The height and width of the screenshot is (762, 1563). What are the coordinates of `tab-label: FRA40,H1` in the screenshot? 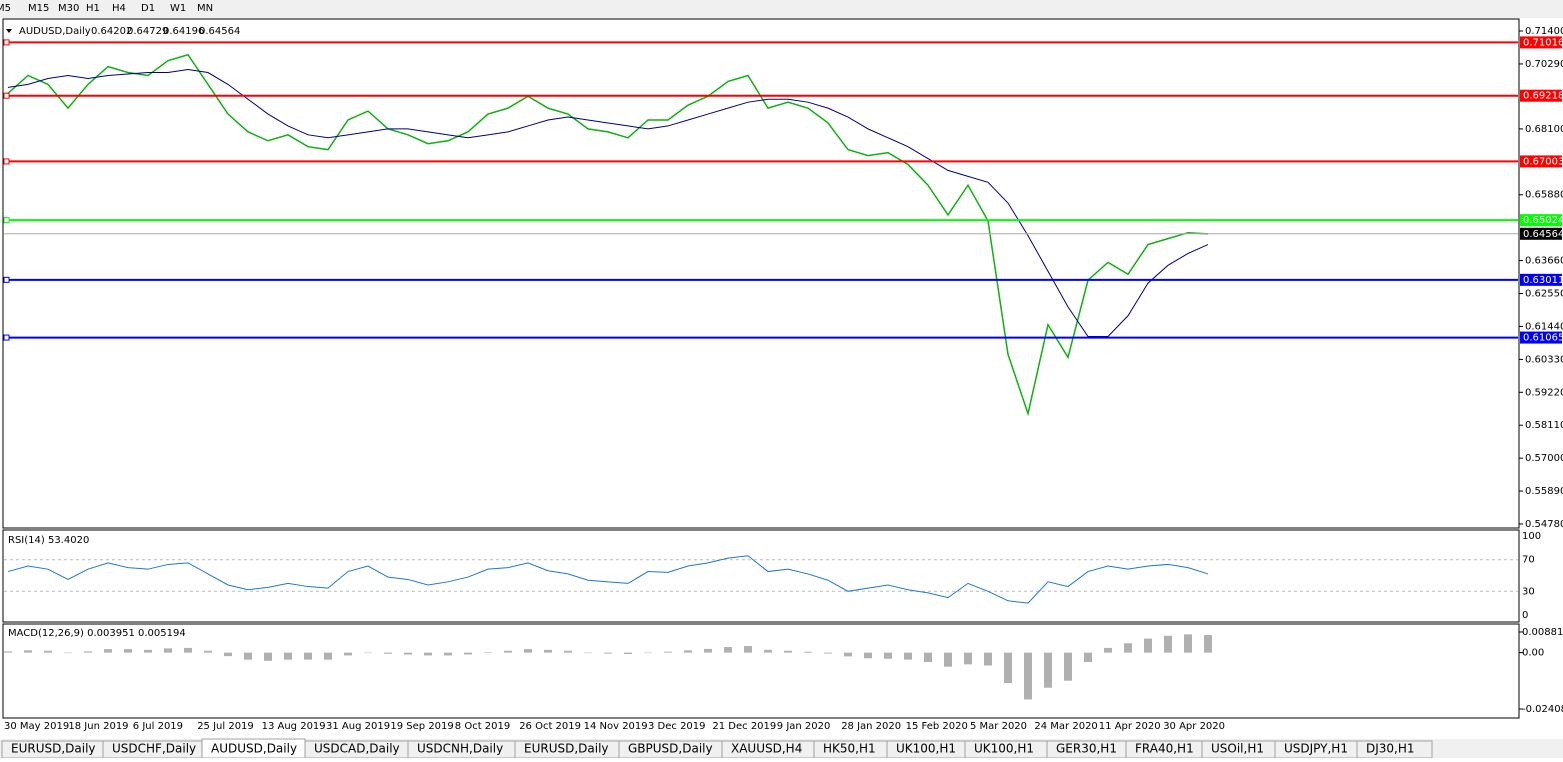 It's located at (1164, 749).